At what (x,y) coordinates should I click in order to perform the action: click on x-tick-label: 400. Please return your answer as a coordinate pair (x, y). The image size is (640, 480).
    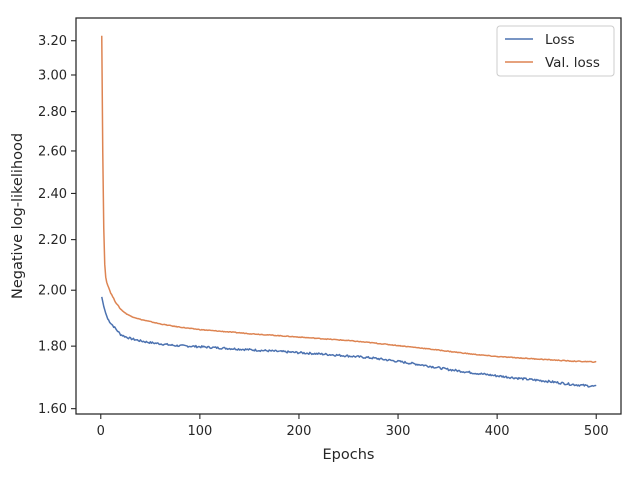
    Looking at the image, I should click on (497, 431).